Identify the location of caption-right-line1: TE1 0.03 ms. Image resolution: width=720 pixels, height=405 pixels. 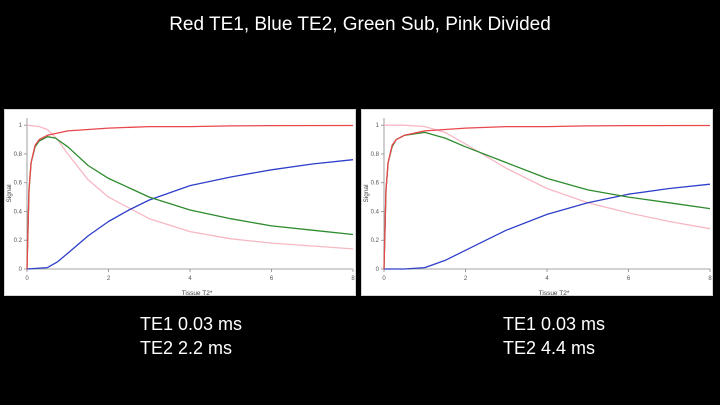
(554, 324).